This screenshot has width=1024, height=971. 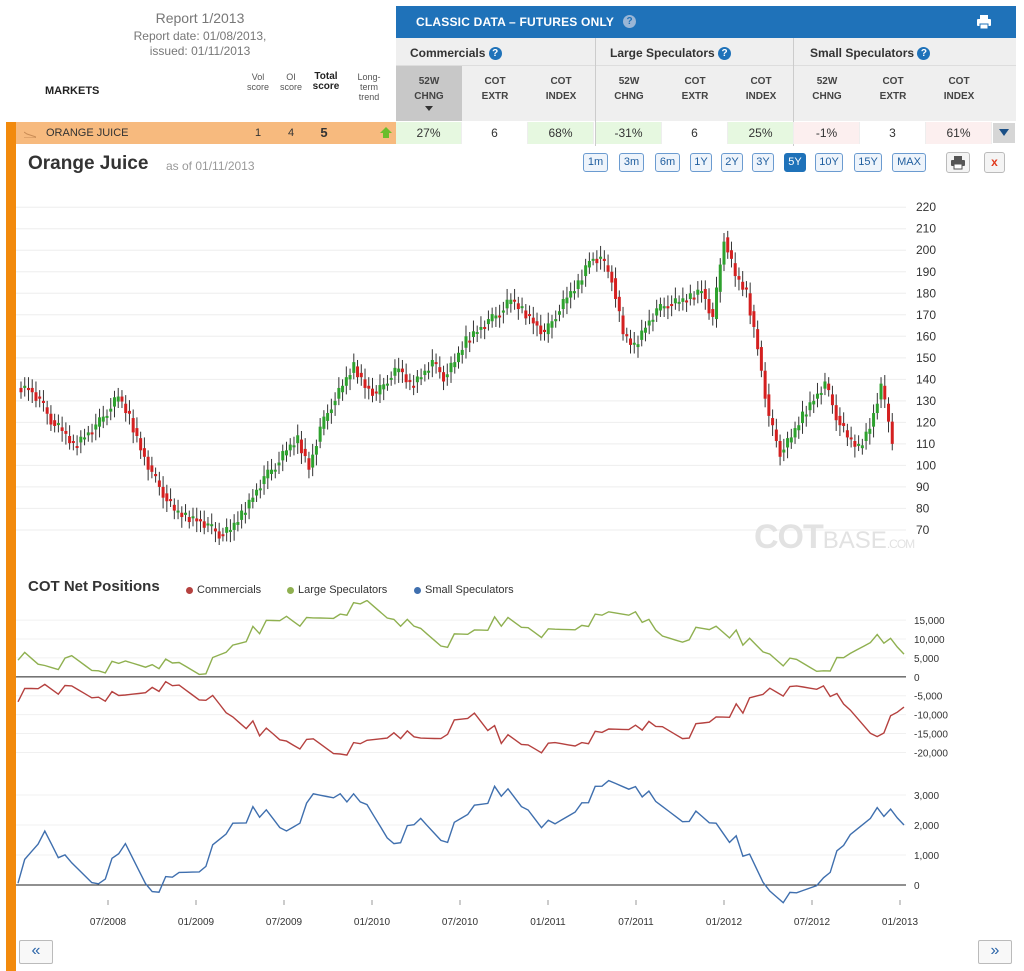 What do you see at coordinates (827, 89) in the screenshot?
I see `col-small-52w-chng: 52W CHNG` at bounding box center [827, 89].